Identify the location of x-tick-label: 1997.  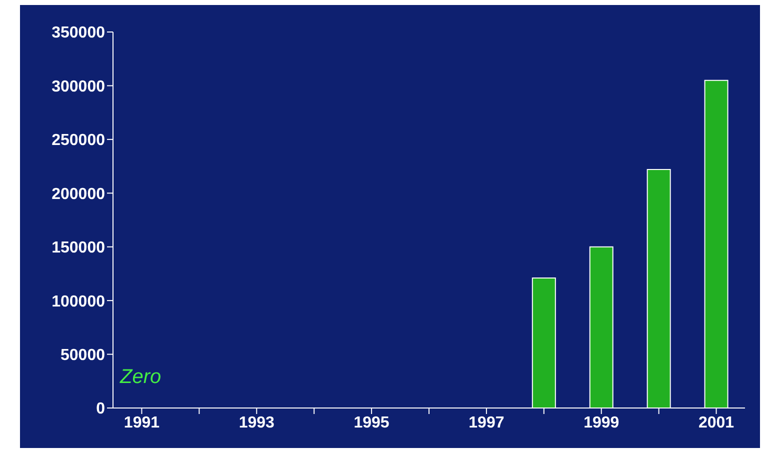
(486, 423).